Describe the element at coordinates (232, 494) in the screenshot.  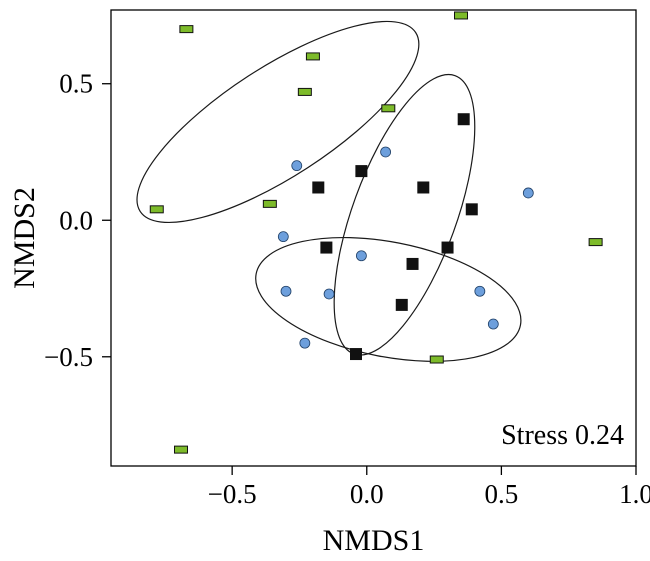
I see `x-tick-label: −0.5` at that location.